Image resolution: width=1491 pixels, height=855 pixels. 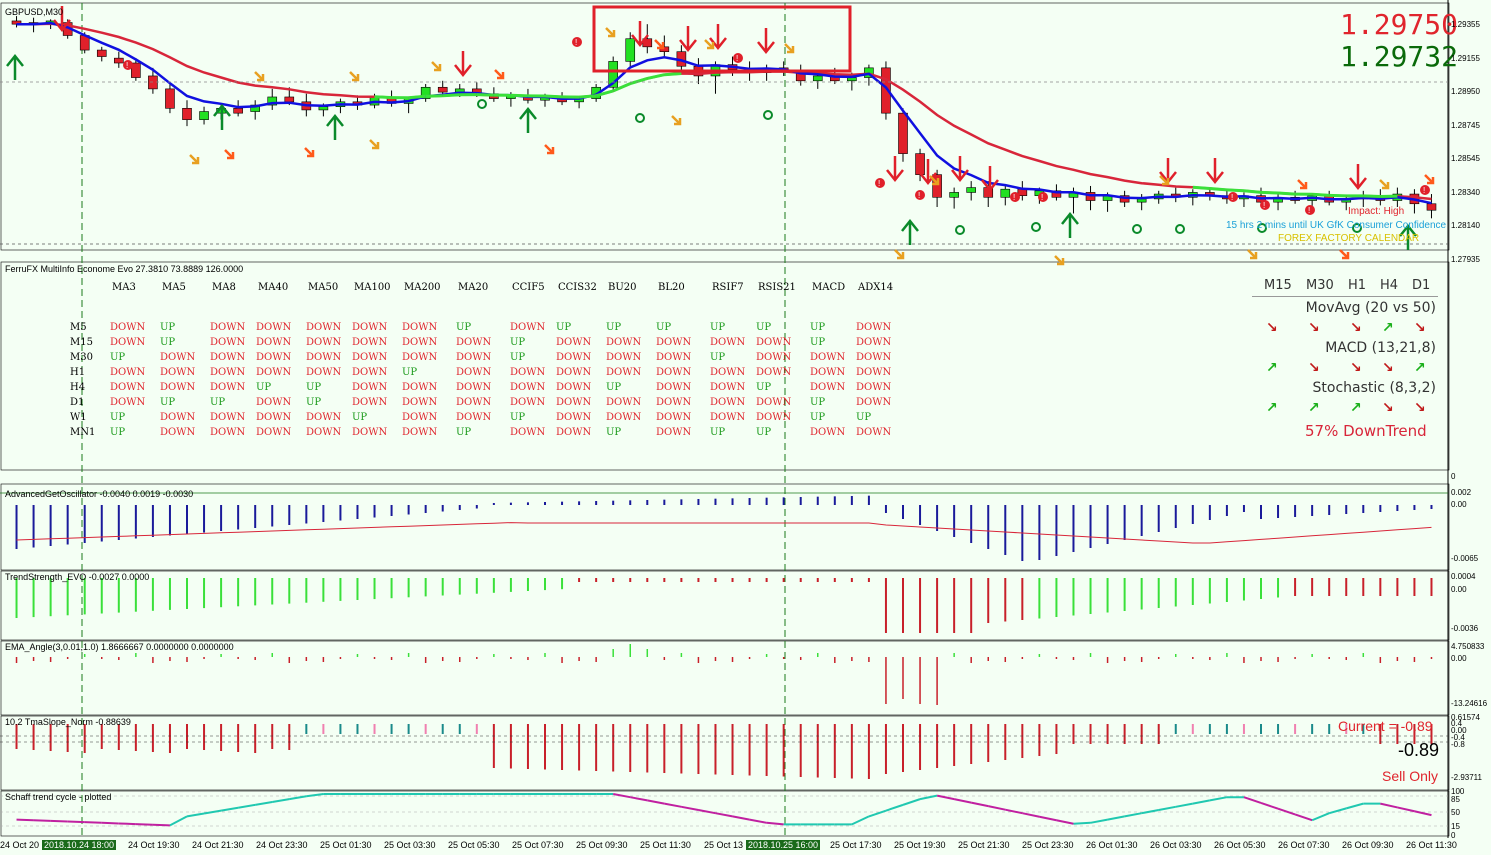 What do you see at coordinates (724, 845) in the screenshot?
I see `time-axis-label: 25 Oct 13` at bounding box center [724, 845].